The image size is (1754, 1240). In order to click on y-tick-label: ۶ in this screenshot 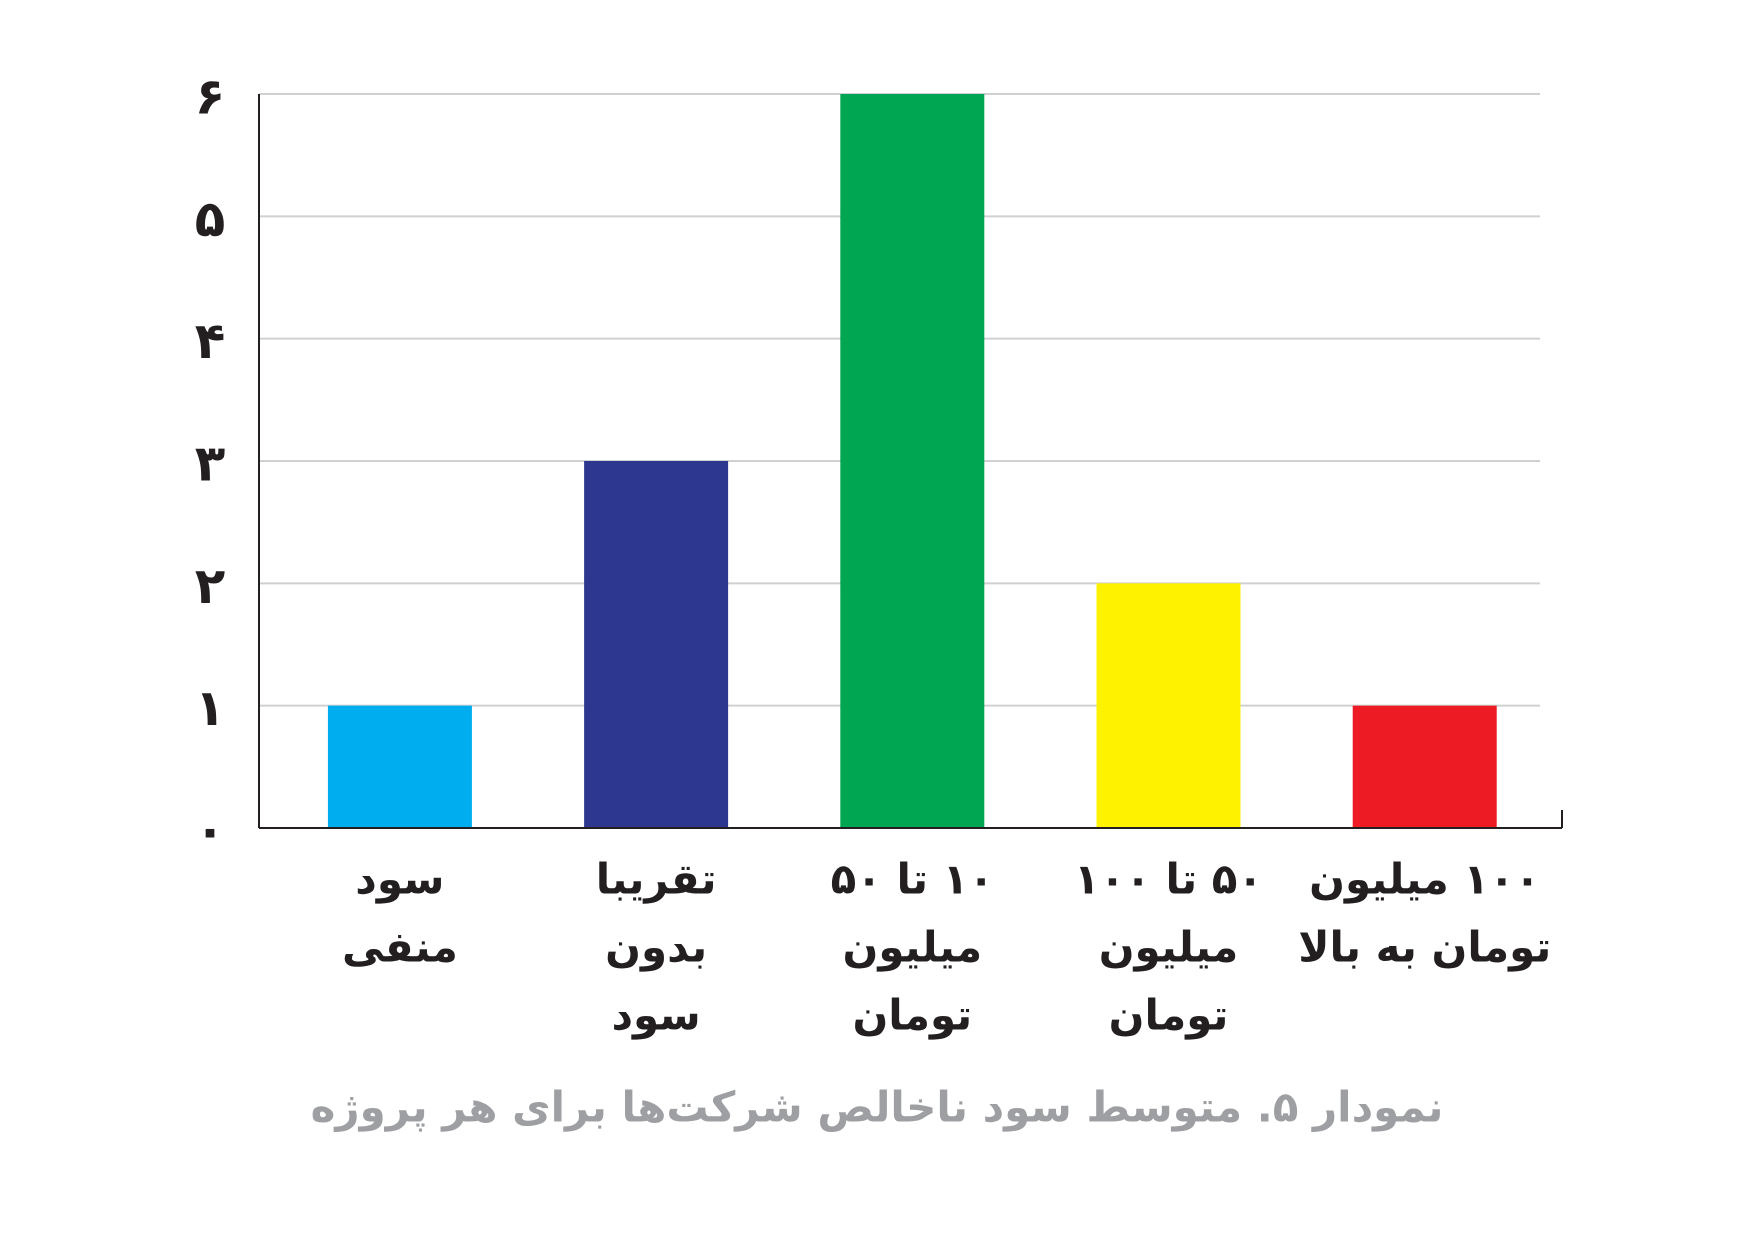, I will do `click(210, 97)`.